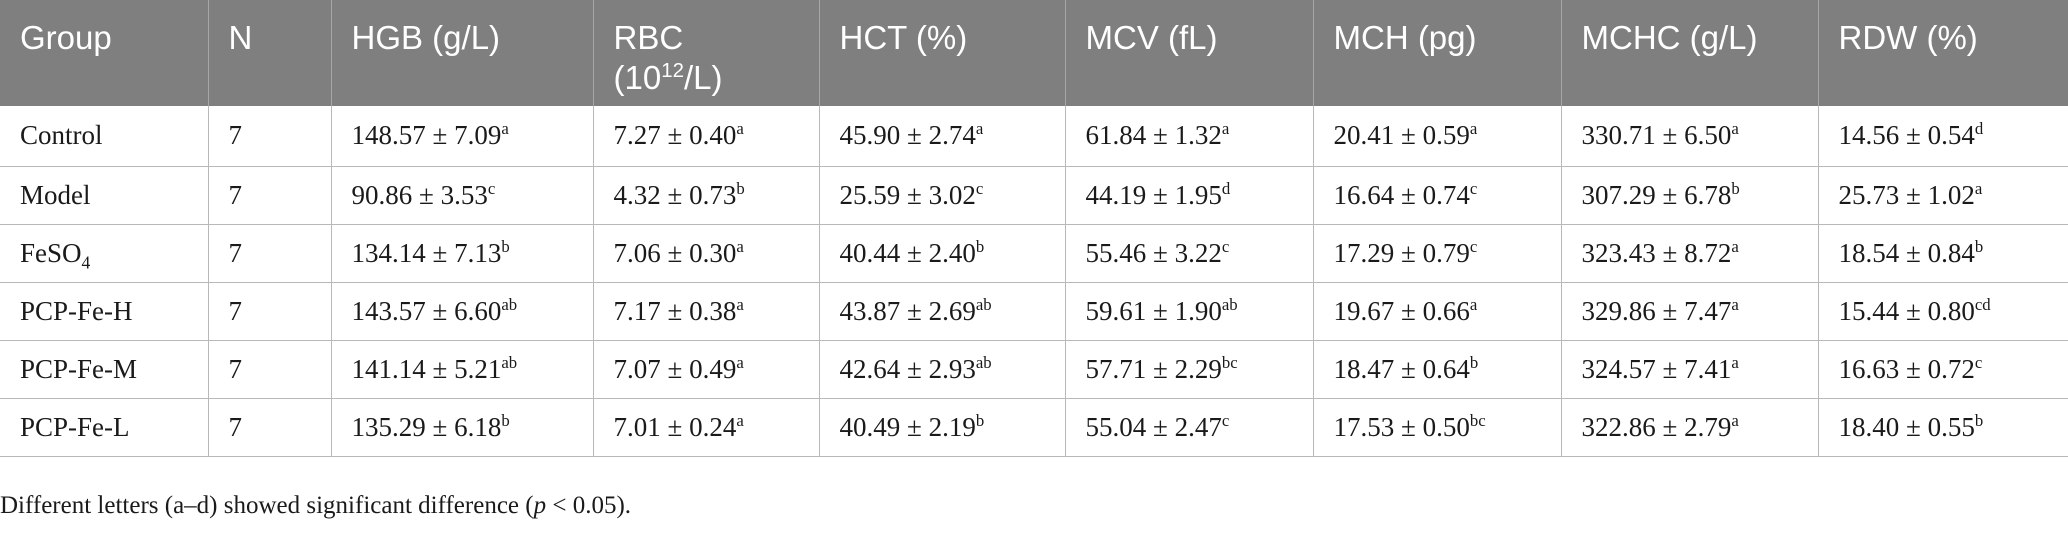  I want to click on value-cell: 307.29 ± 6.78b, so click(1689, 195).